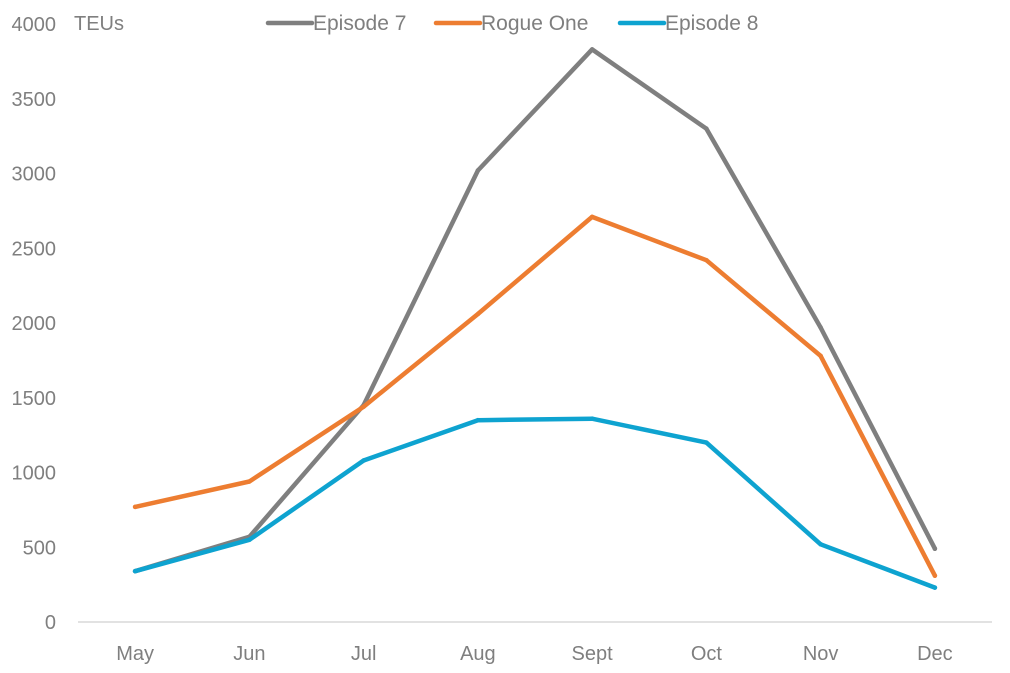 Image resolution: width=1010 pixels, height=673 pixels. Describe the element at coordinates (34, 249) in the screenshot. I see `y-tick-label: 2500` at that location.